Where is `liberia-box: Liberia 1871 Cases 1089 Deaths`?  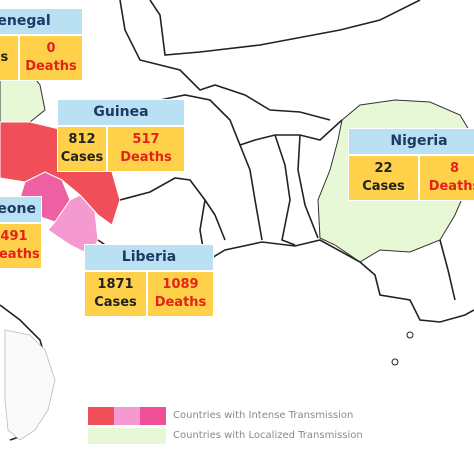
liberia-box: Liberia 1871 Cases 1089 Deaths is located at coordinates (149, 280).